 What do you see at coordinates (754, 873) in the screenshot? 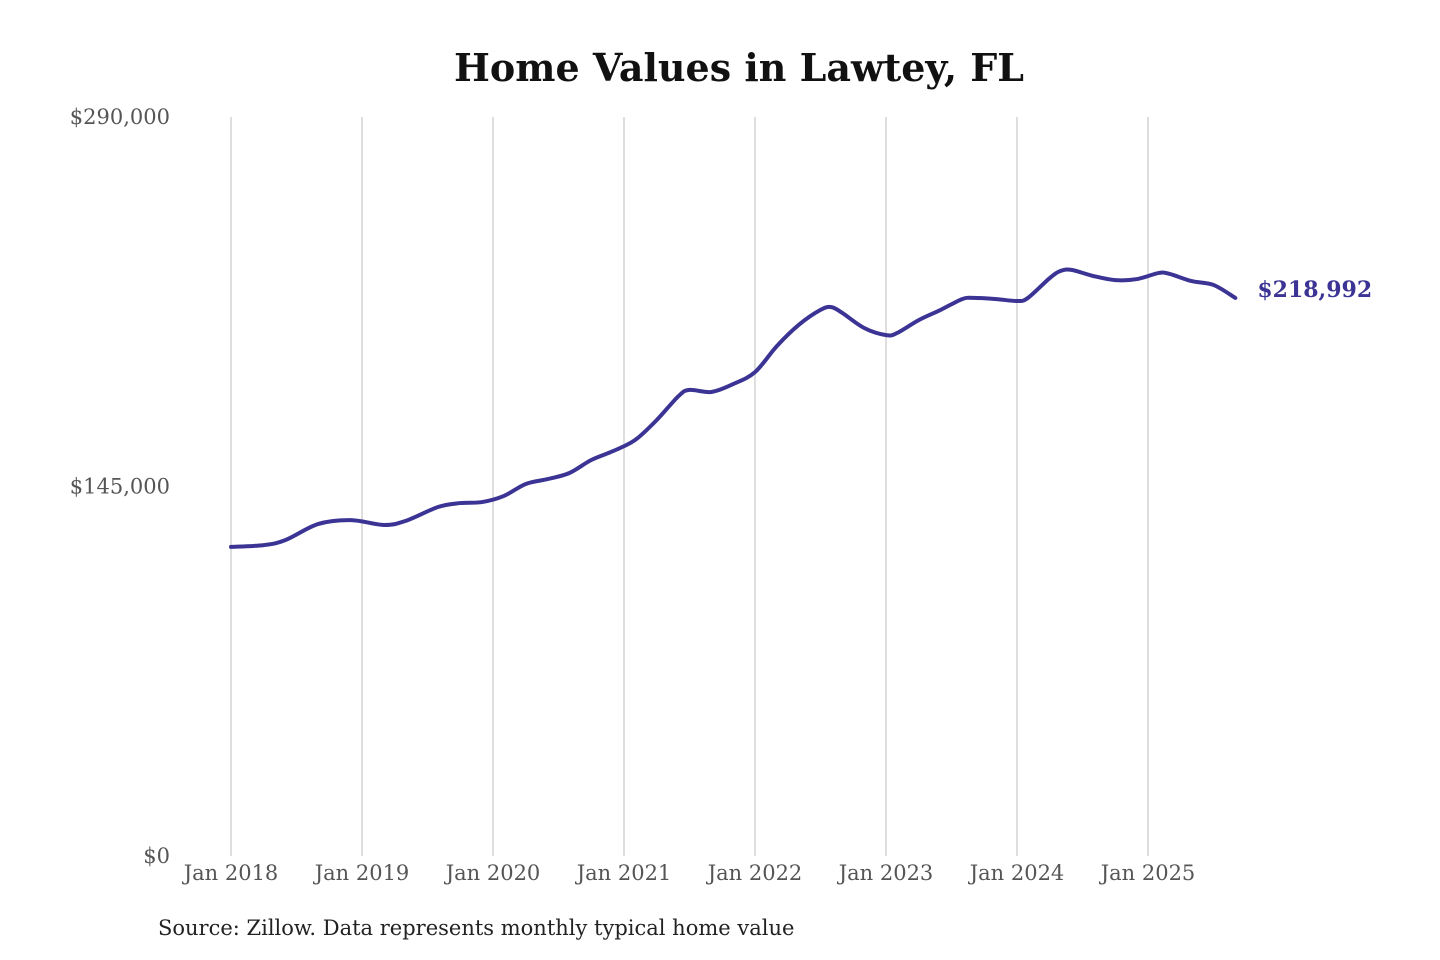
I see `x-tick-label: Jan 2022` at bounding box center [754, 873].